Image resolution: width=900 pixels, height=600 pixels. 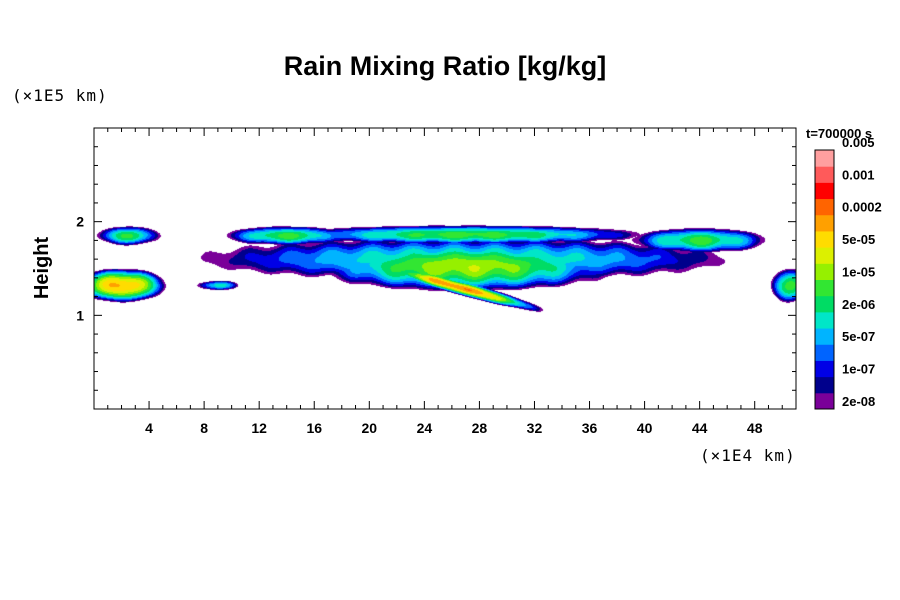 What do you see at coordinates (42, 268) in the screenshot?
I see `y-axis-label: Height` at bounding box center [42, 268].